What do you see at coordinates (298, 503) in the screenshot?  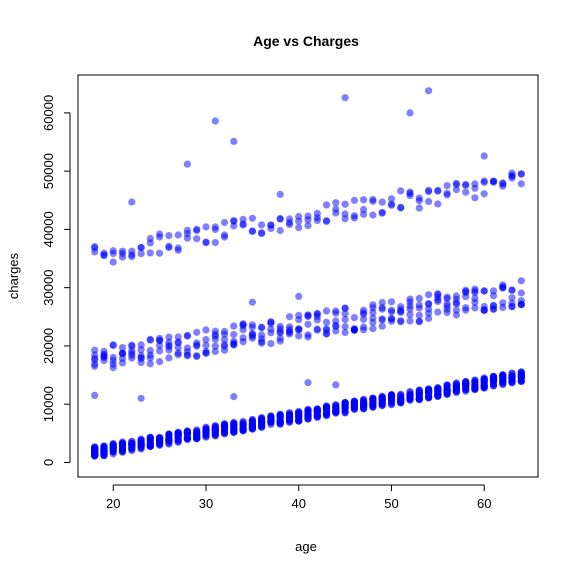 I see `x-tick-label: 40` at bounding box center [298, 503].